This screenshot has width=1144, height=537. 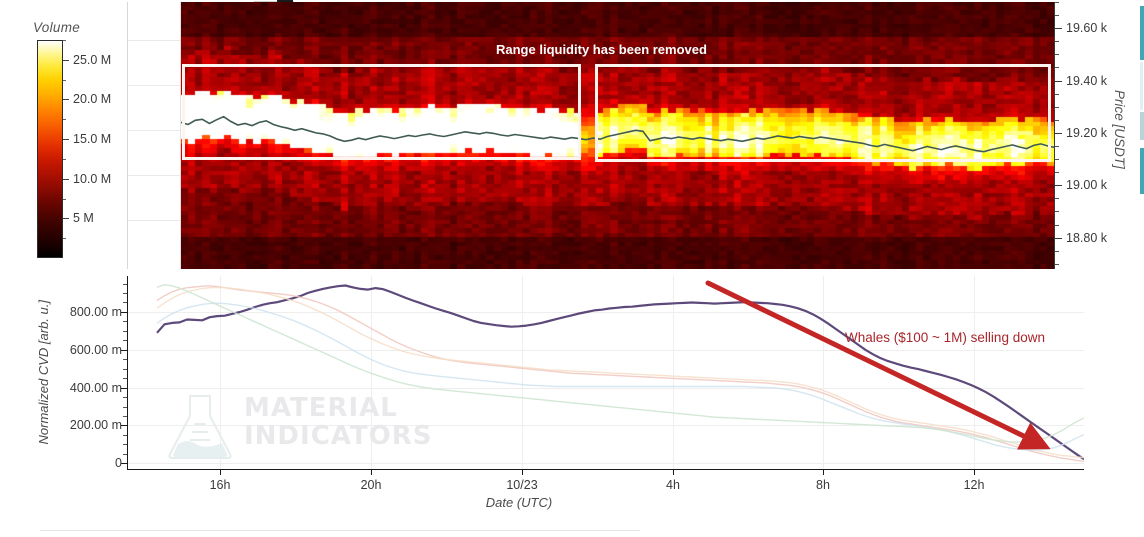 I want to click on cvd-x-tick-label: 10/23, so click(x=522, y=485).